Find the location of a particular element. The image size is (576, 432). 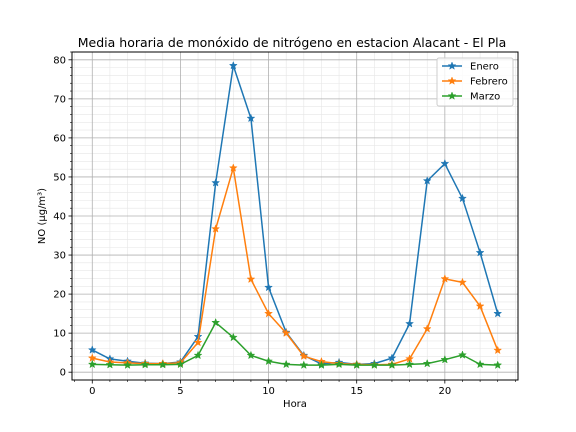

x-tick-label: 20 is located at coordinates (444, 391).